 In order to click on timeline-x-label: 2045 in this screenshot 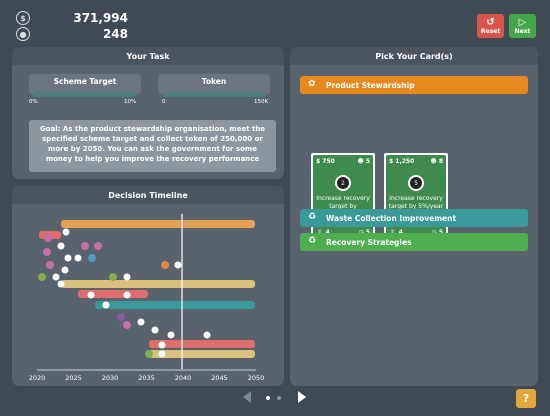, I will do `click(219, 378)`.